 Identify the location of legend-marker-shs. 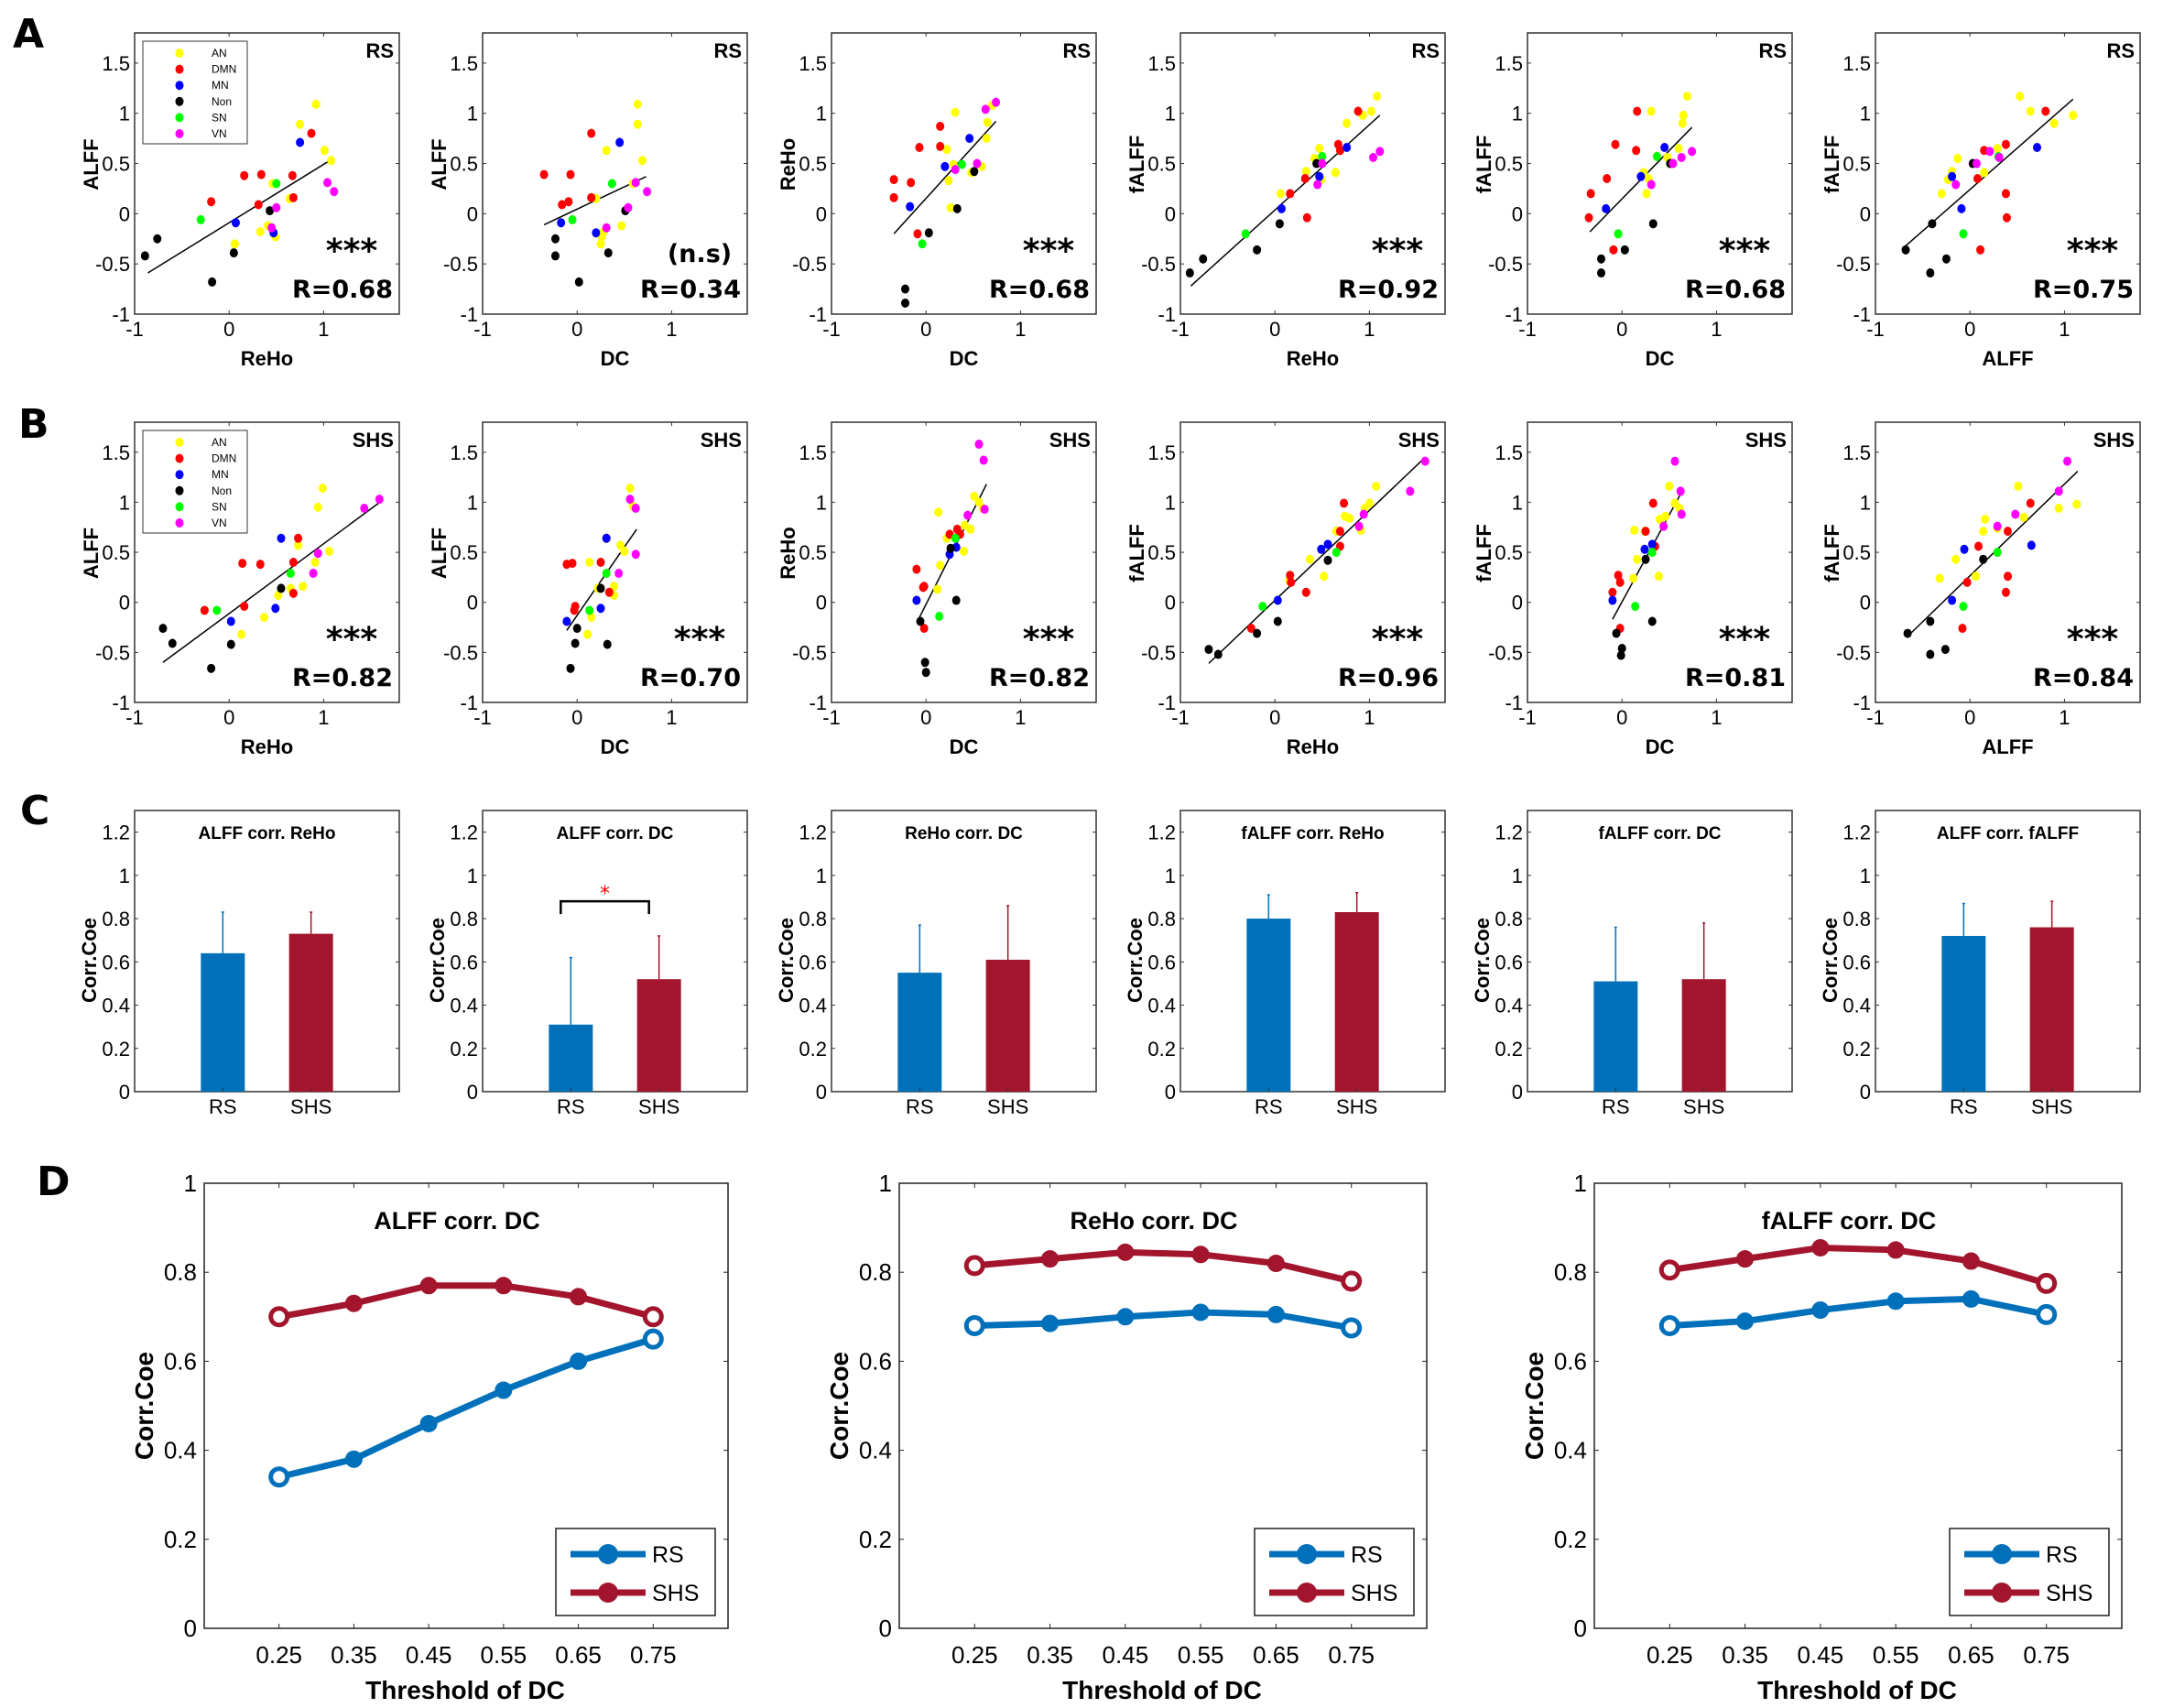
(608, 1593).